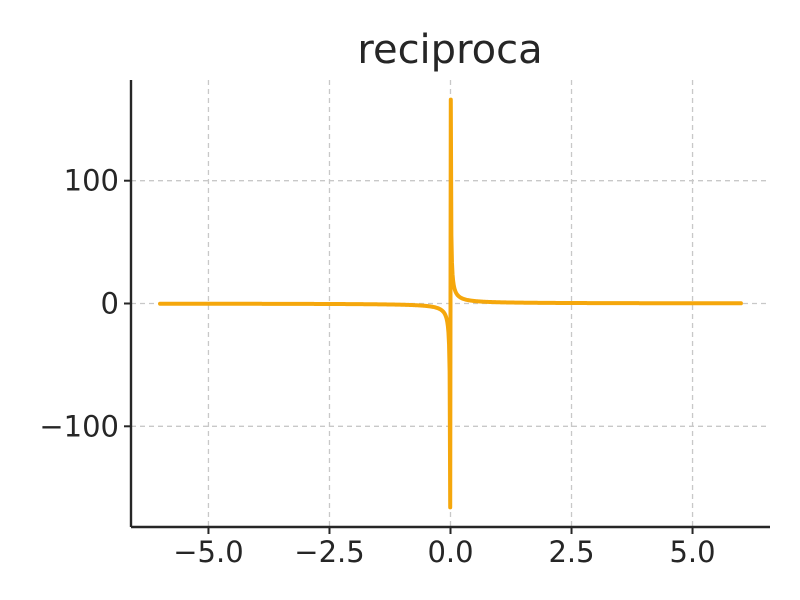 The image size is (800, 600). What do you see at coordinates (208, 552) in the screenshot?
I see `x-tick-label: −5.0` at bounding box center [208, 552].